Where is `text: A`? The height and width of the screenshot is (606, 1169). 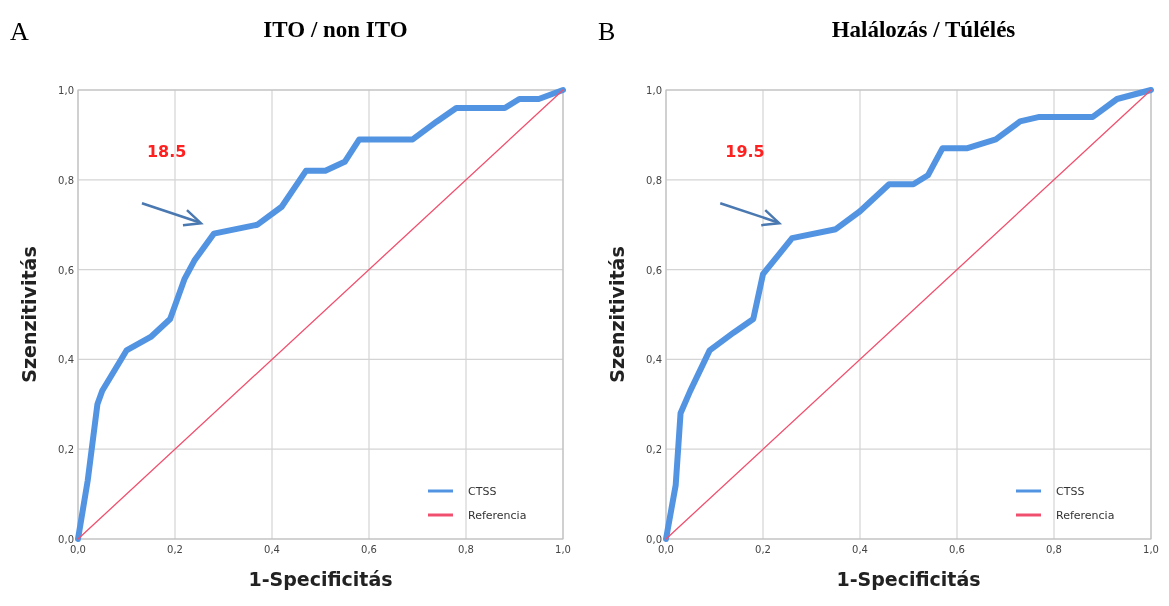
text: A is located at coordinates (19, 31).